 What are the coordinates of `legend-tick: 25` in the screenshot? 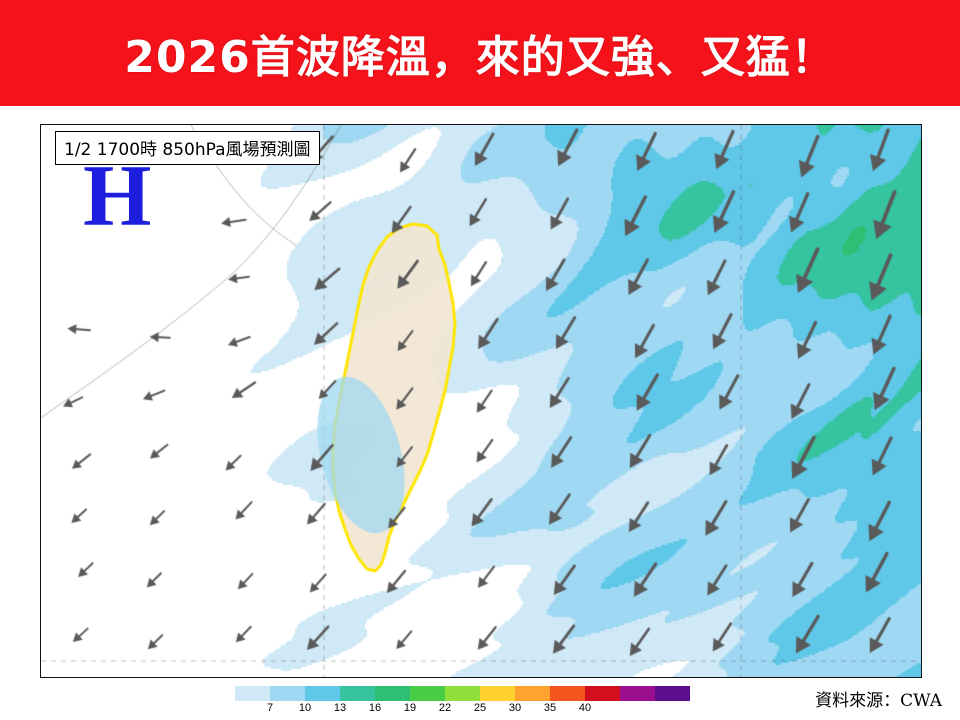 It's located at (480, 708).